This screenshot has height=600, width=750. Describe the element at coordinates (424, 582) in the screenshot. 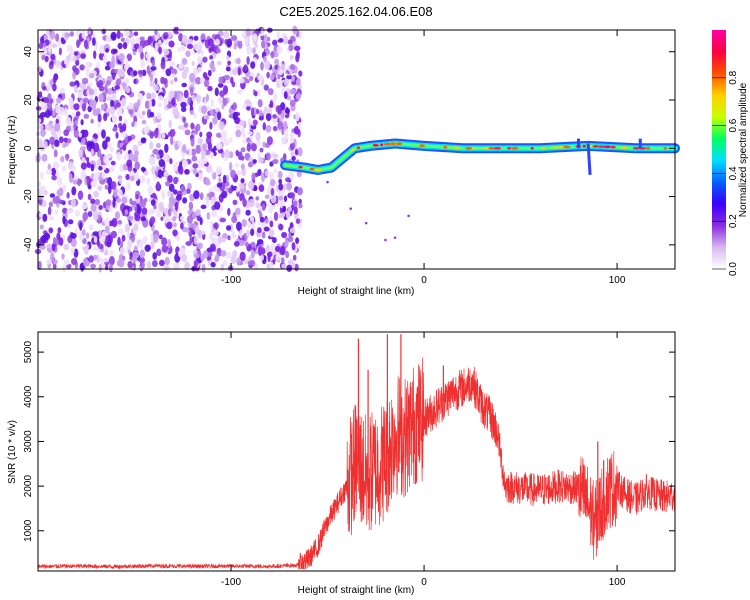

I see `x-tick-label: 0` at that location.